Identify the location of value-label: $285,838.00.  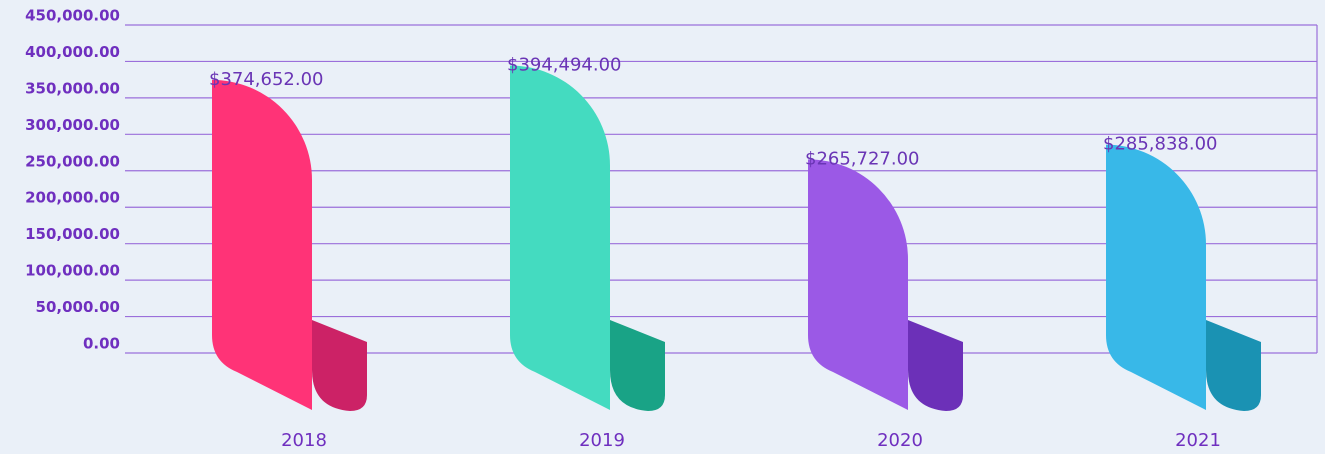
(1160, 144).